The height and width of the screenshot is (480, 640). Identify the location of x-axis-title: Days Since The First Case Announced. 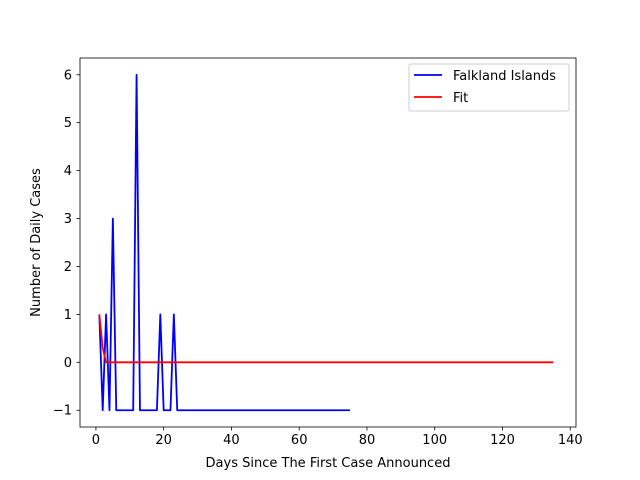
(328, 463).